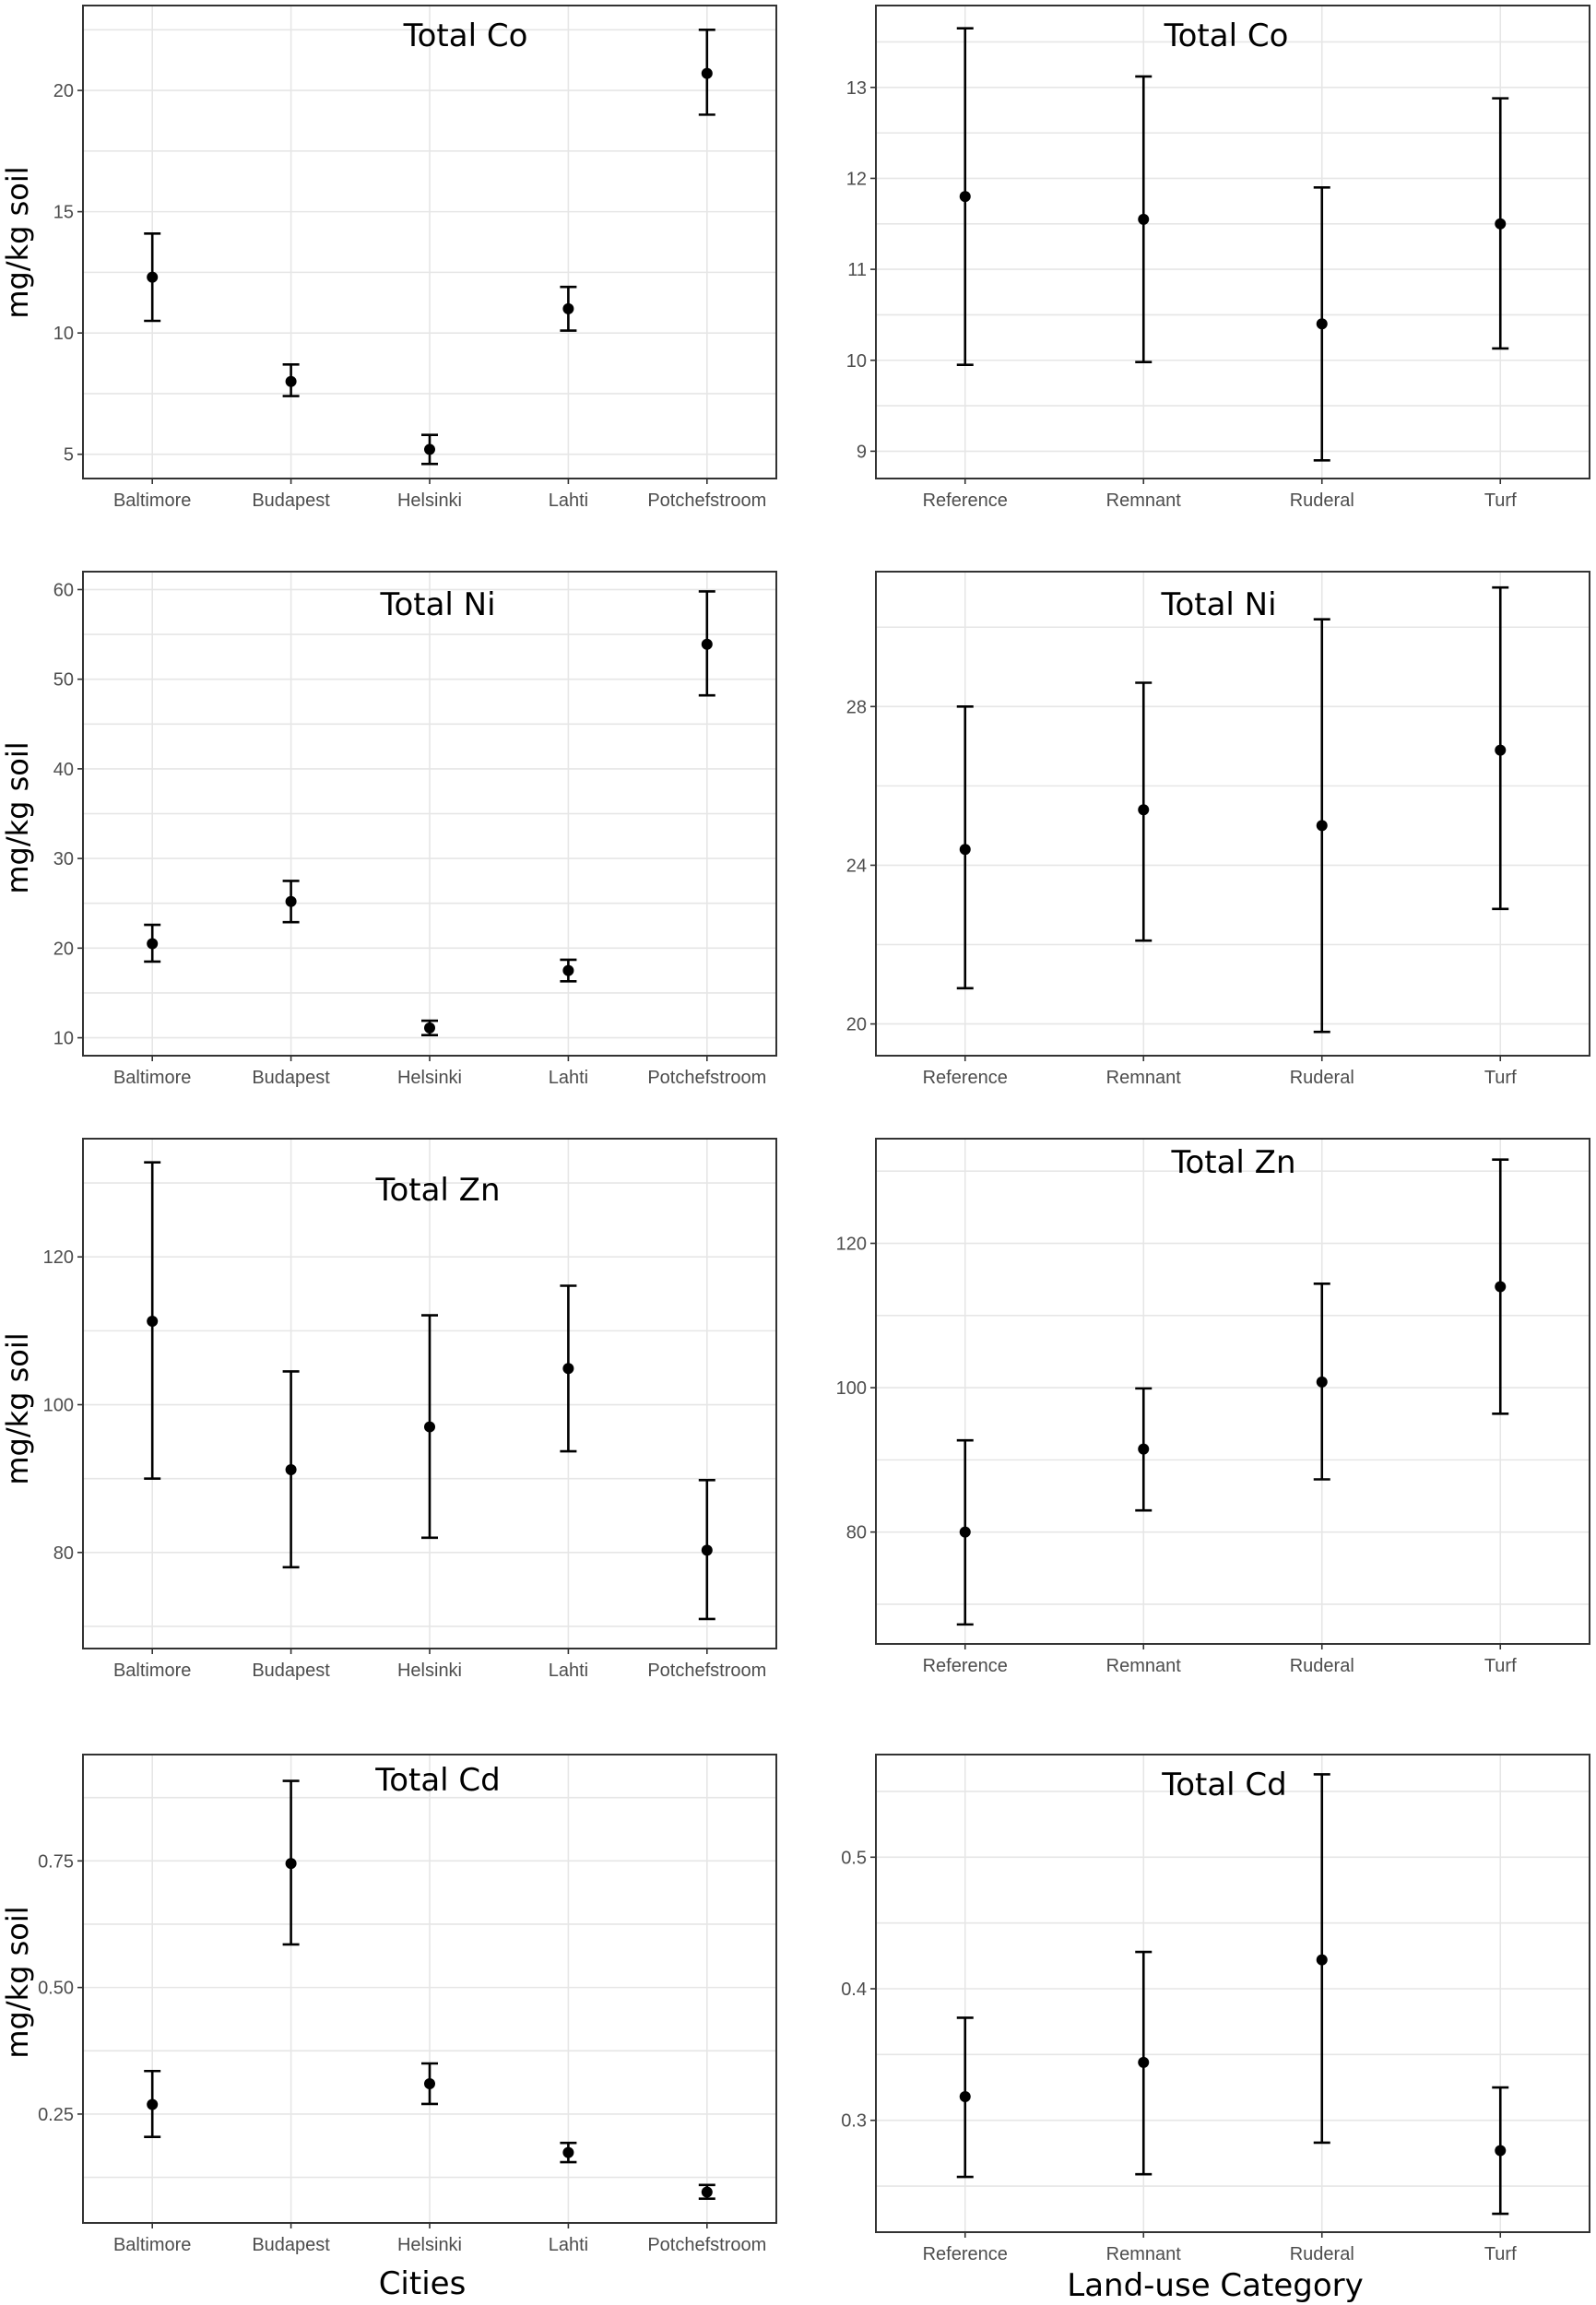  What do you see at coordinates (851, 1389) in the screenshot?
I see `y-tick-label: 100` at bounding box center [851, 1389].